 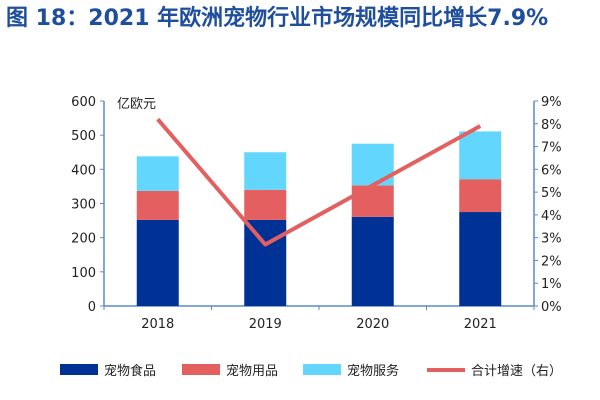 I want to click on y-tick-label: 400, so click(x=83, y=170).